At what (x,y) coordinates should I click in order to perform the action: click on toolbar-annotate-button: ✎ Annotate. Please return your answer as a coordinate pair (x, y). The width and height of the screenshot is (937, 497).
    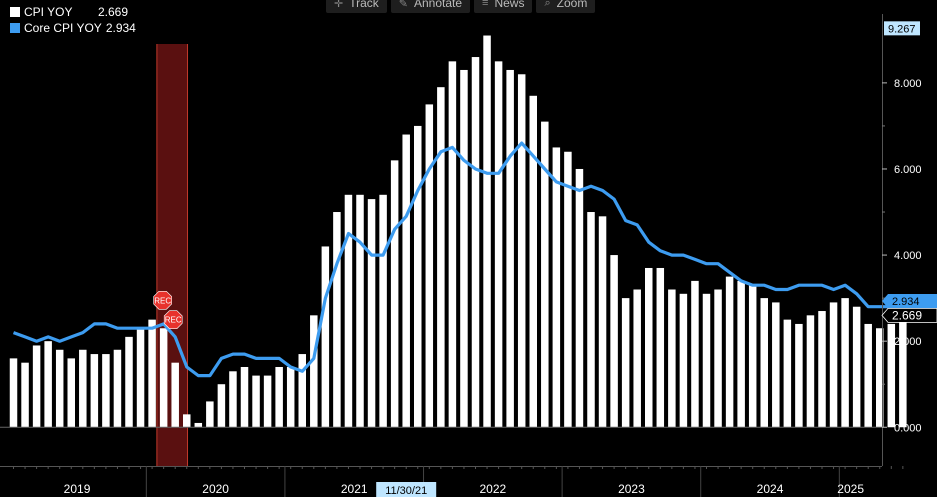
    Looking at the image, I should click on (430, 6).